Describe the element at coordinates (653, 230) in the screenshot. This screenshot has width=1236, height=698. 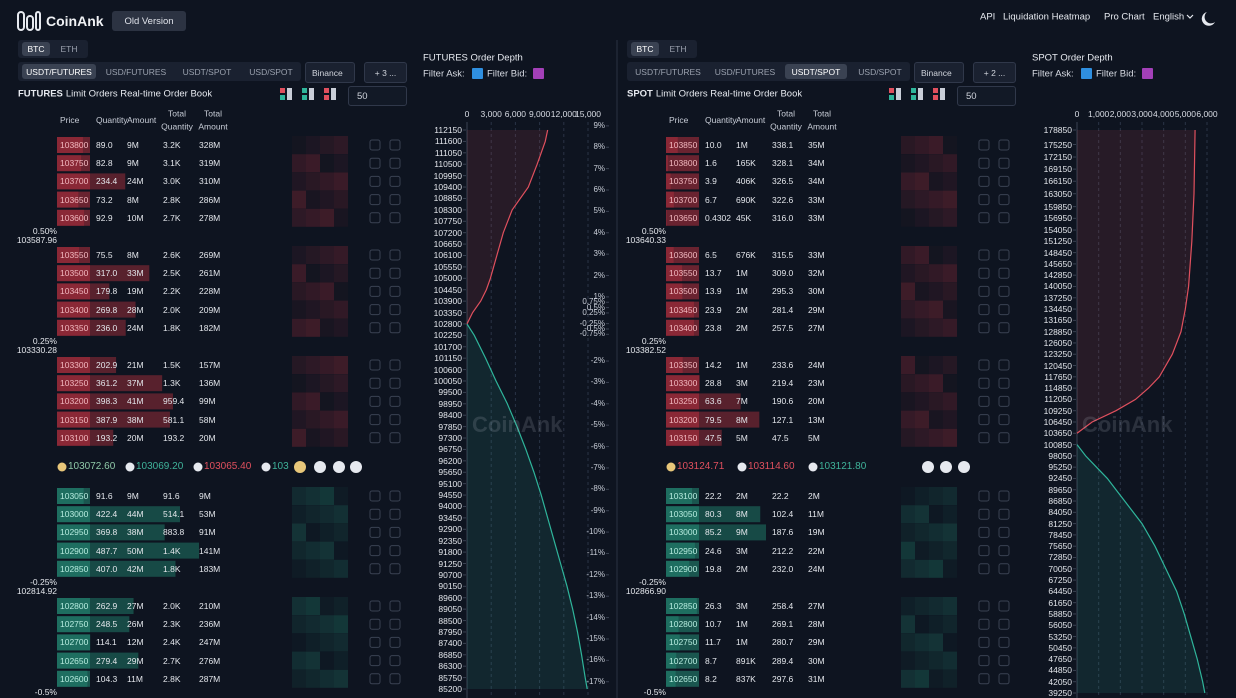
I see `percent-marker: 0.50%` at that location.